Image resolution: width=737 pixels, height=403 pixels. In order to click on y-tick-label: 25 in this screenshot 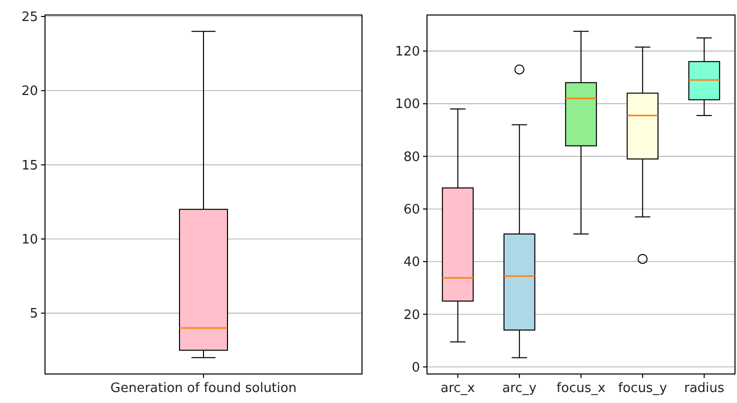, I will do `click(29, 18)`.